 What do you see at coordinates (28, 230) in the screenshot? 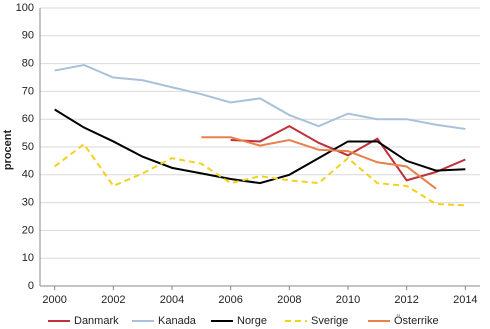
I see `y-tick-label: 20` at bounding box center [28, 230].